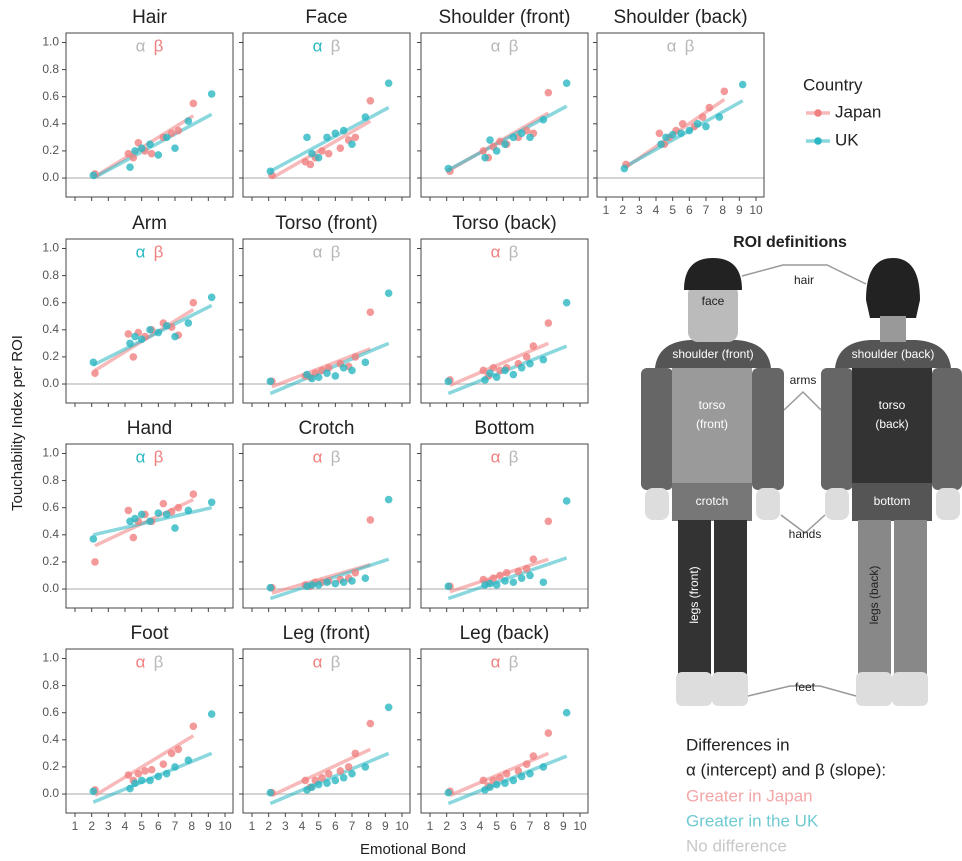  Describe the element at coordinates (752, 820) in the screenshot. I see `note-key: Greater in the UK` at that location.